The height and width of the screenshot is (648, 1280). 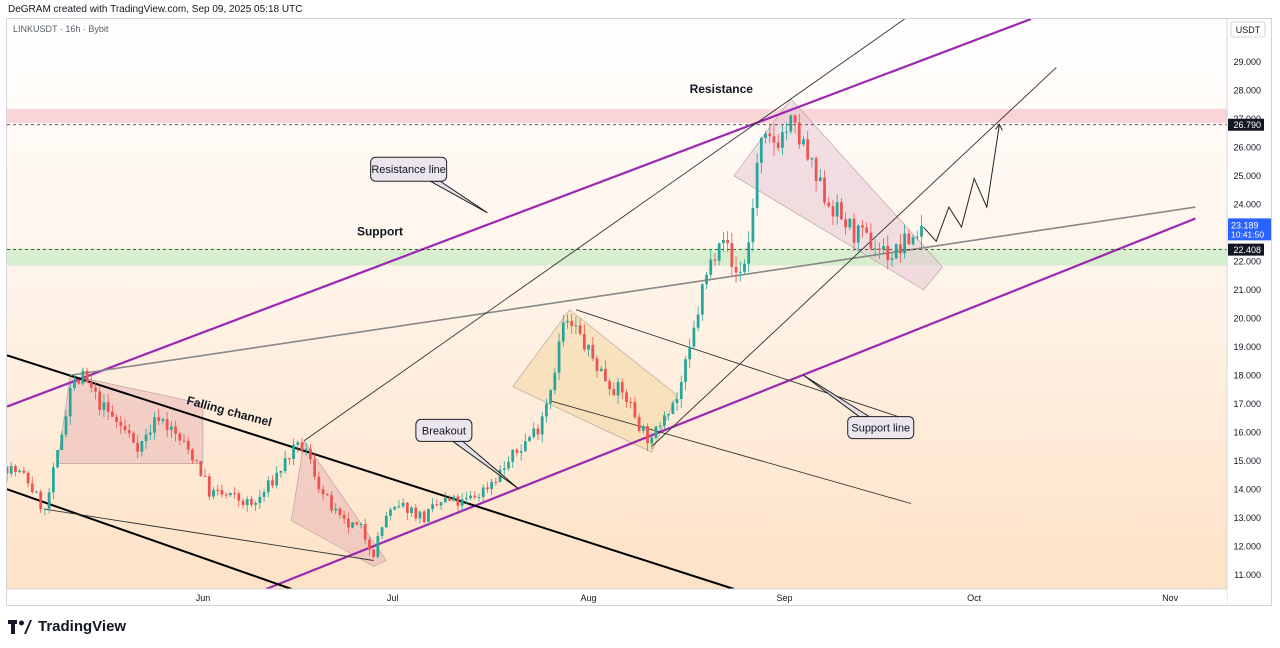 What do you see at coordinates (731, 452) in the screenshot?
I see `flag-lower-extension-line` at bounding box center [731, 452].